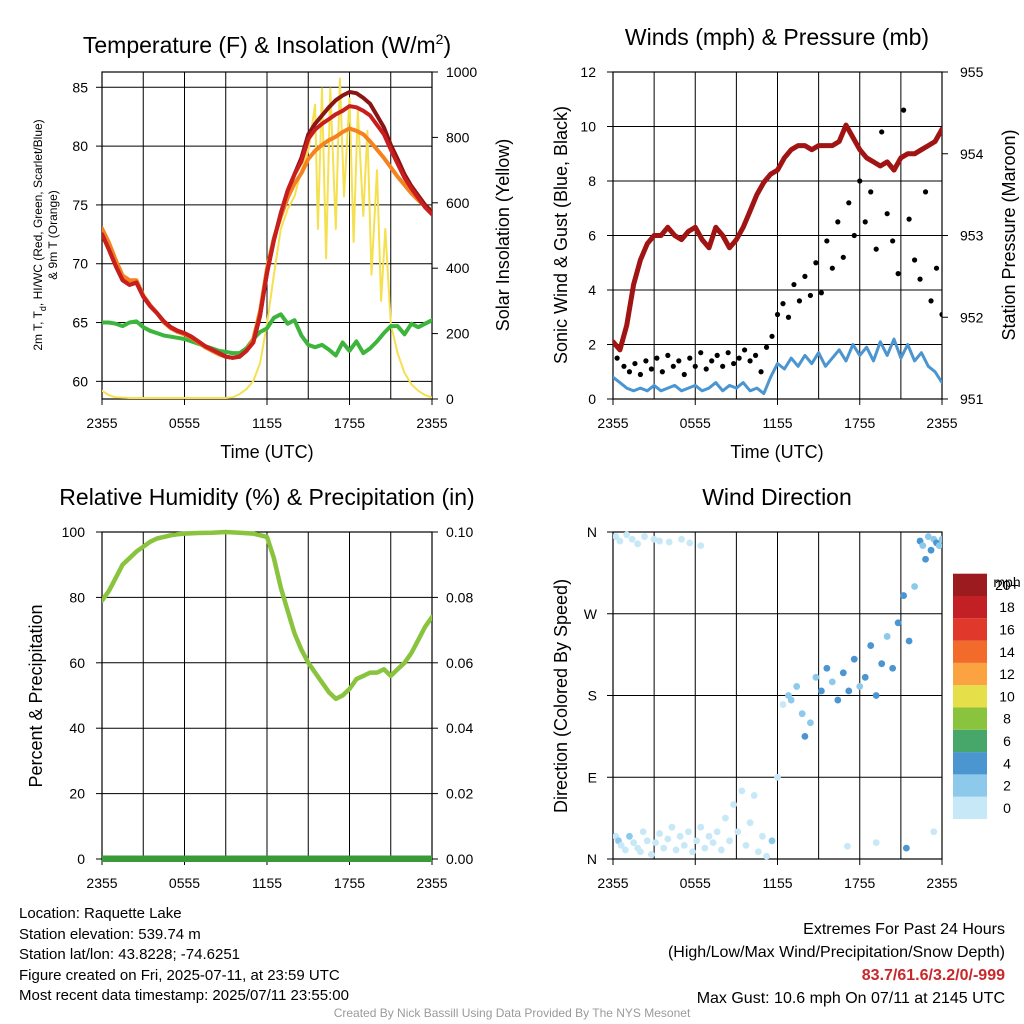 The image size is (1024, 1024). Describe the element at coordinates (267, 44) in the screenshot. I see `temperature-title: Temperature (F) & Insolation (W/m2)` at that location.